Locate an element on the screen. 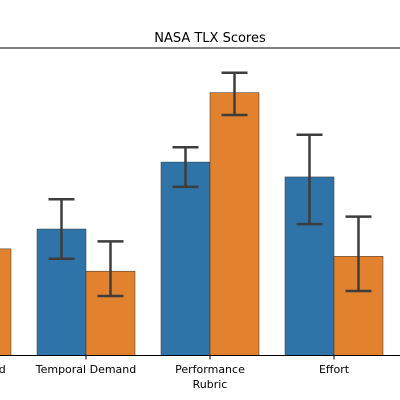 Image resolution: width=400 pixels, height=400 pixels. x-axis-label: Rubric is located at coordinates (210, 384).